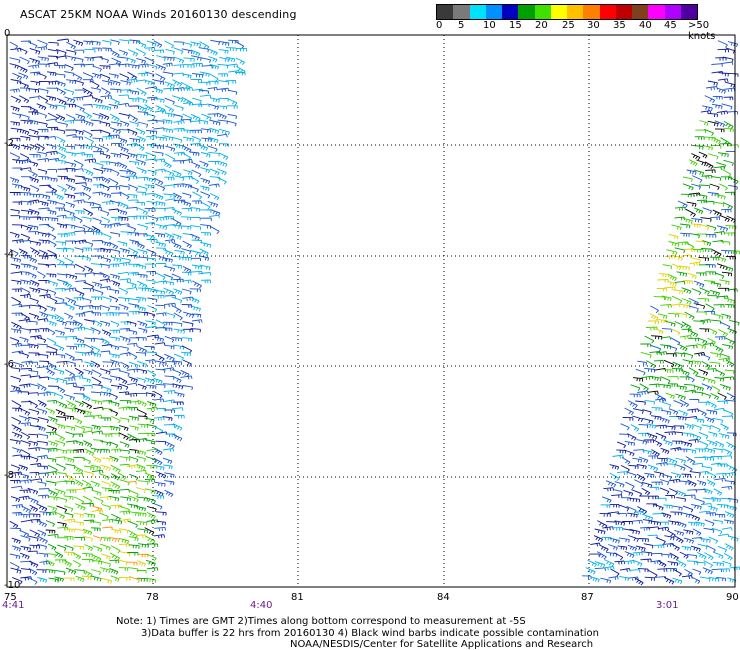 This screenshot has height=650, width=740. What do you see at coordinates (461, 25) in the screenshot?
I see `legend-label-1: 5` at bounding box center [461, 25].